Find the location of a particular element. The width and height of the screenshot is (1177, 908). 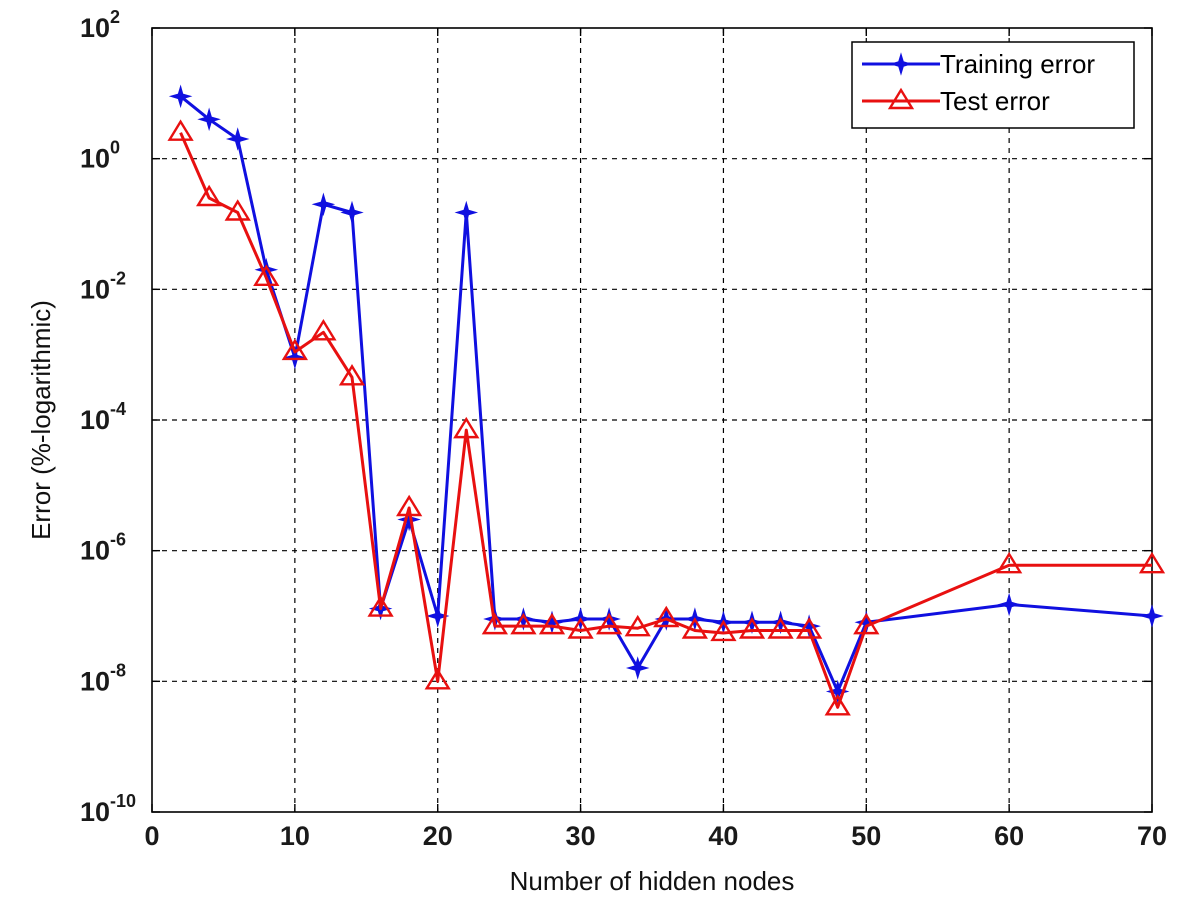

y-tick-label-5: 10⁰ is located at coordinates (100, 156).